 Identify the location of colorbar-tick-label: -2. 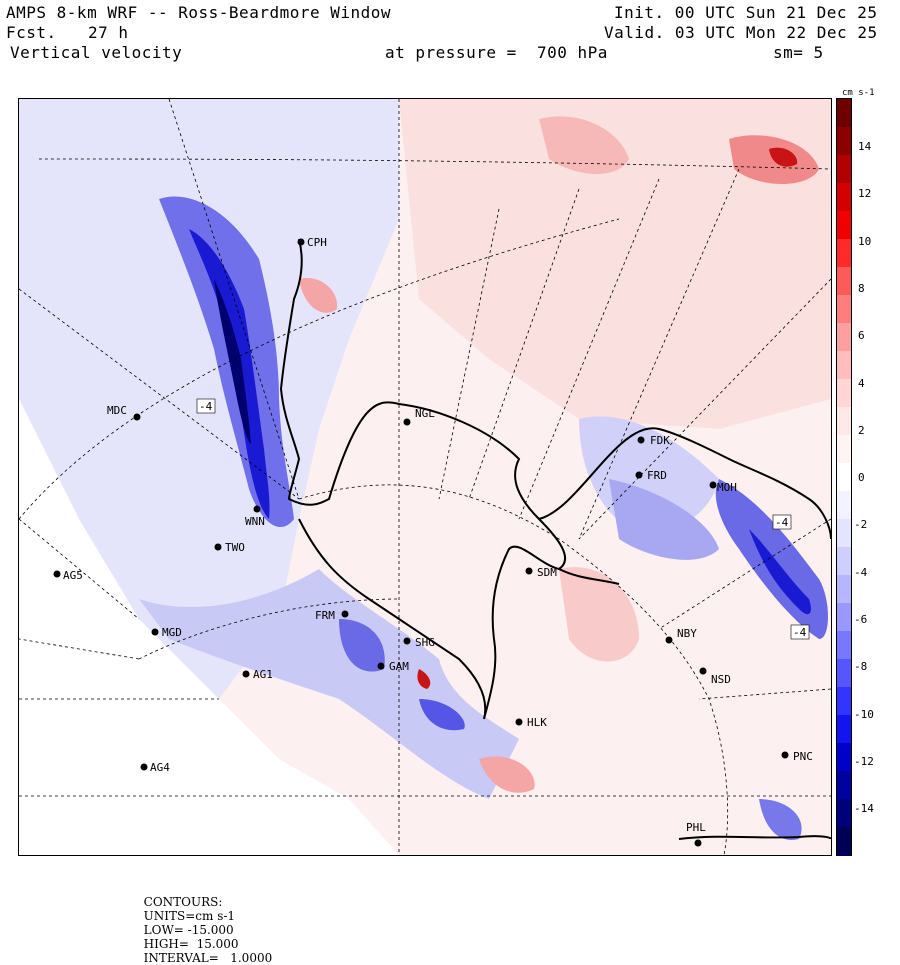
(861, 525).